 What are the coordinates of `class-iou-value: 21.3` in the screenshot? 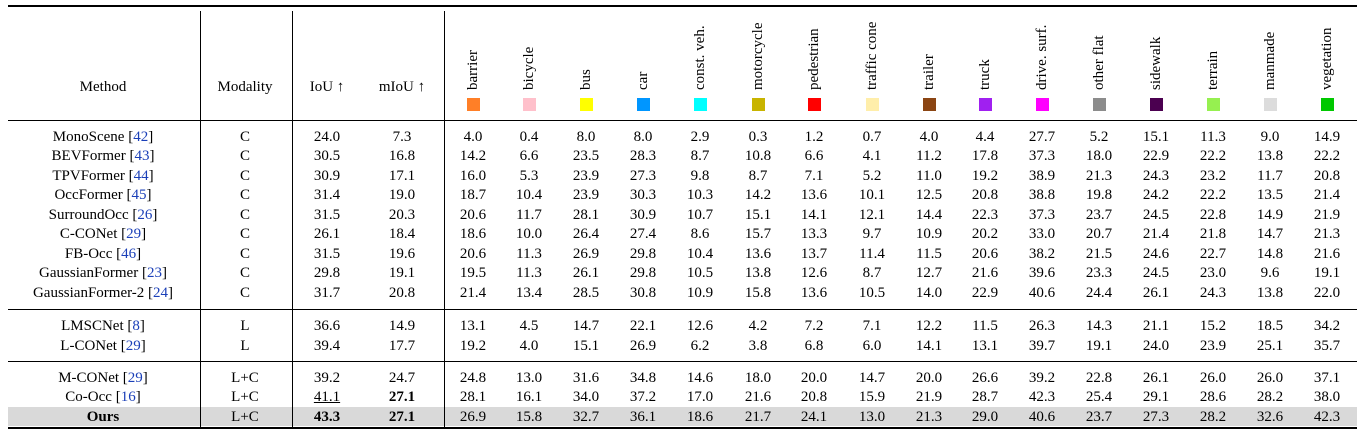 It's located at (1099, 176).